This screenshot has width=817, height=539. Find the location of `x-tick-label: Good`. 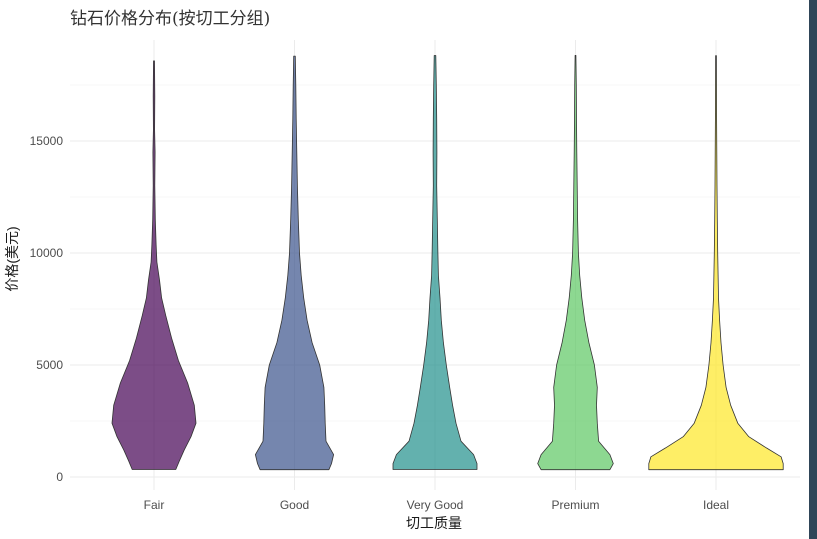

x-tick-label: Good is located at coordinates (294, 505).